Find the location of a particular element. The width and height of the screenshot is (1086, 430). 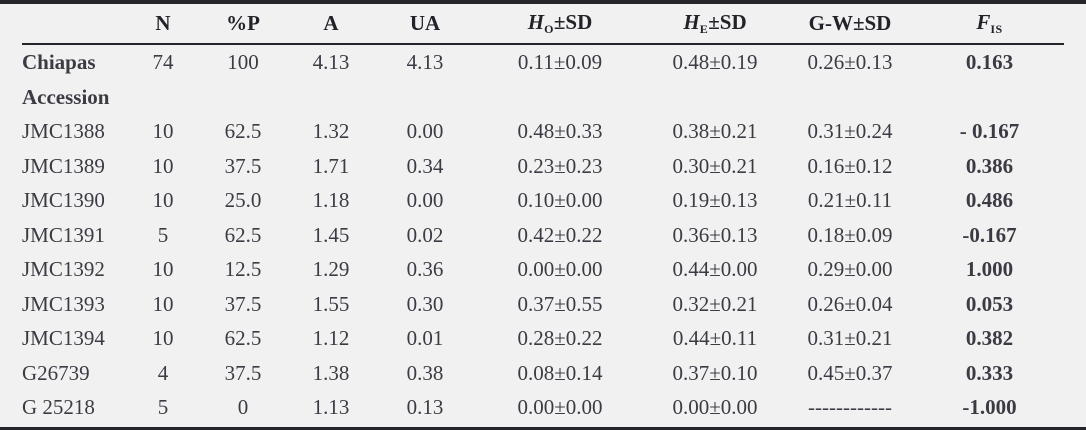

cell-ho: 0.11±0.09 is located at coordinates (560, 61).